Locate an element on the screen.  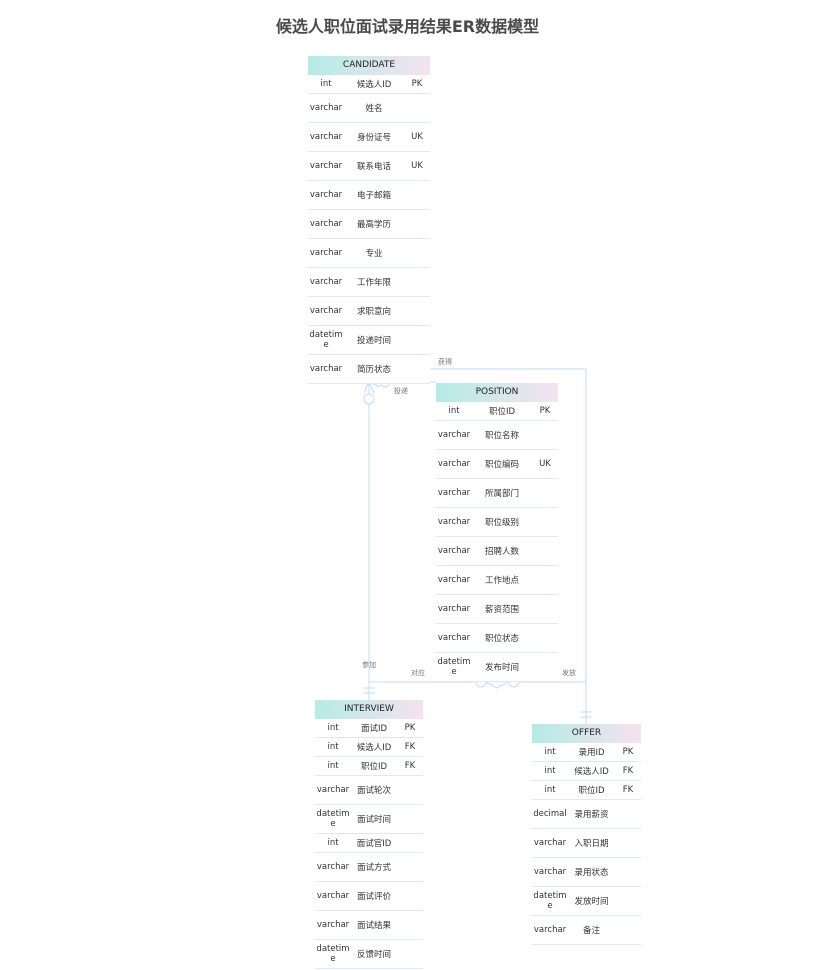
field-key: UK is located at coordinates (545, 464).